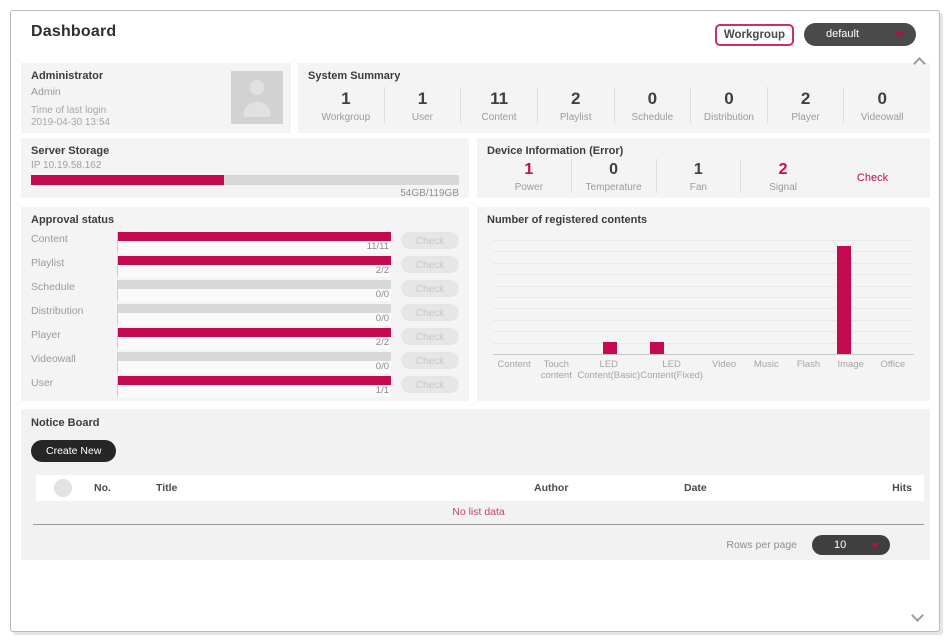  I want to click on admin-username: Admin, so click(46, 92).